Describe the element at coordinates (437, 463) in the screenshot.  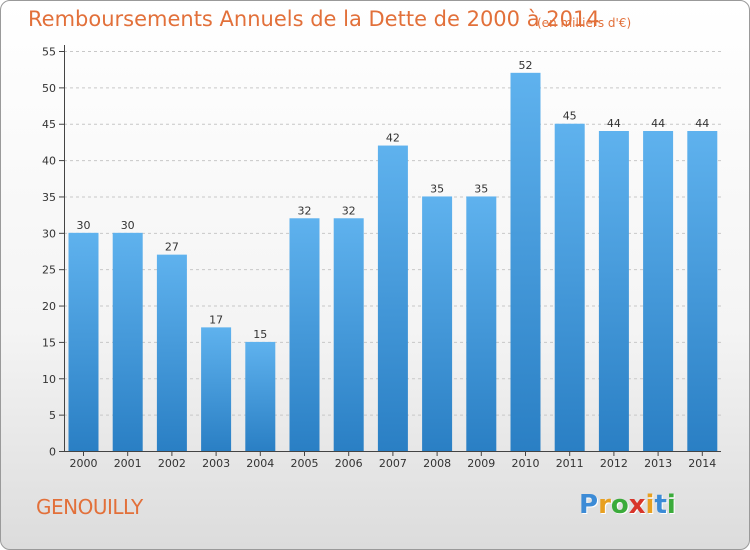
I see `x-tick-label: 2008` at that location.